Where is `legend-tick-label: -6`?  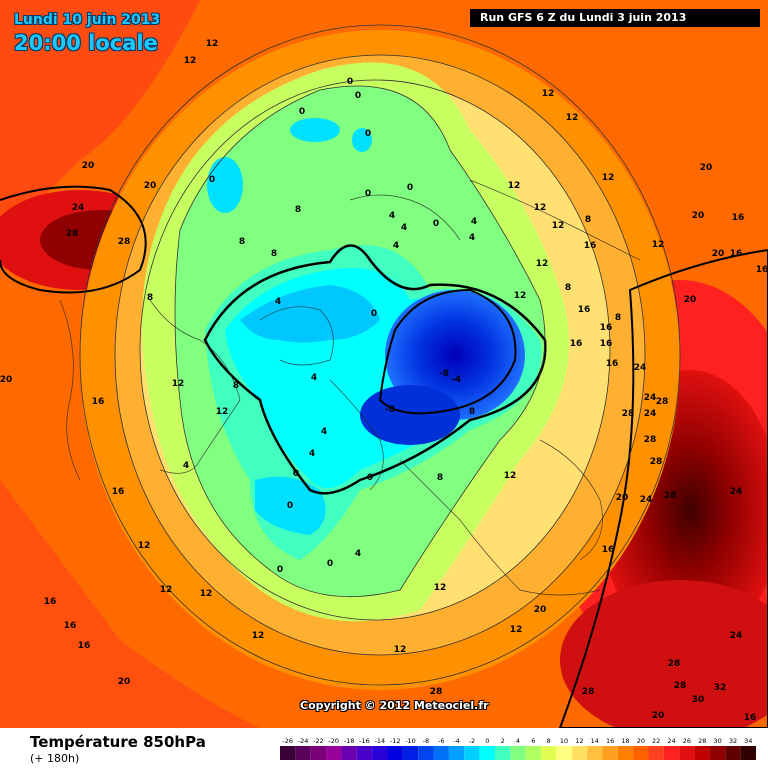
legend-tick-label: -6 is located at coordinates (441, 741).